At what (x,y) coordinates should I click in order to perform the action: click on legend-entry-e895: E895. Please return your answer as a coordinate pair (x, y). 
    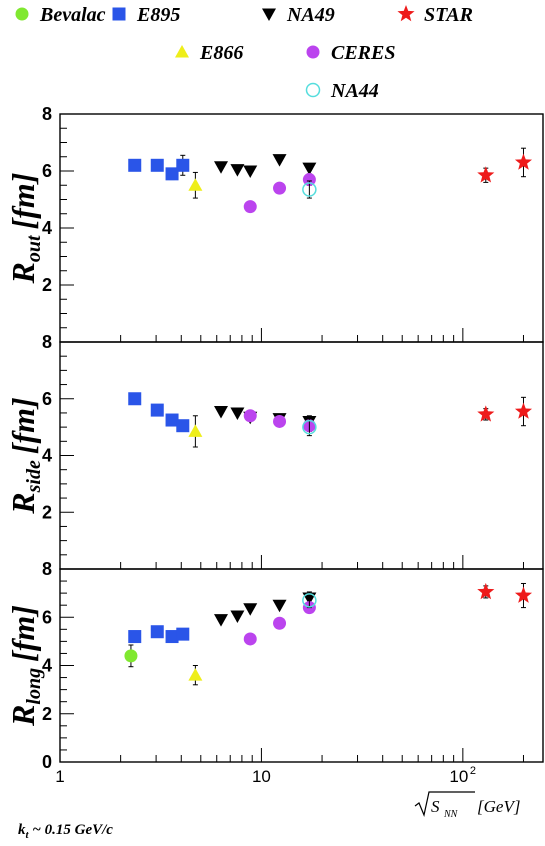
    Looking at the image, I should click on (146, 15).